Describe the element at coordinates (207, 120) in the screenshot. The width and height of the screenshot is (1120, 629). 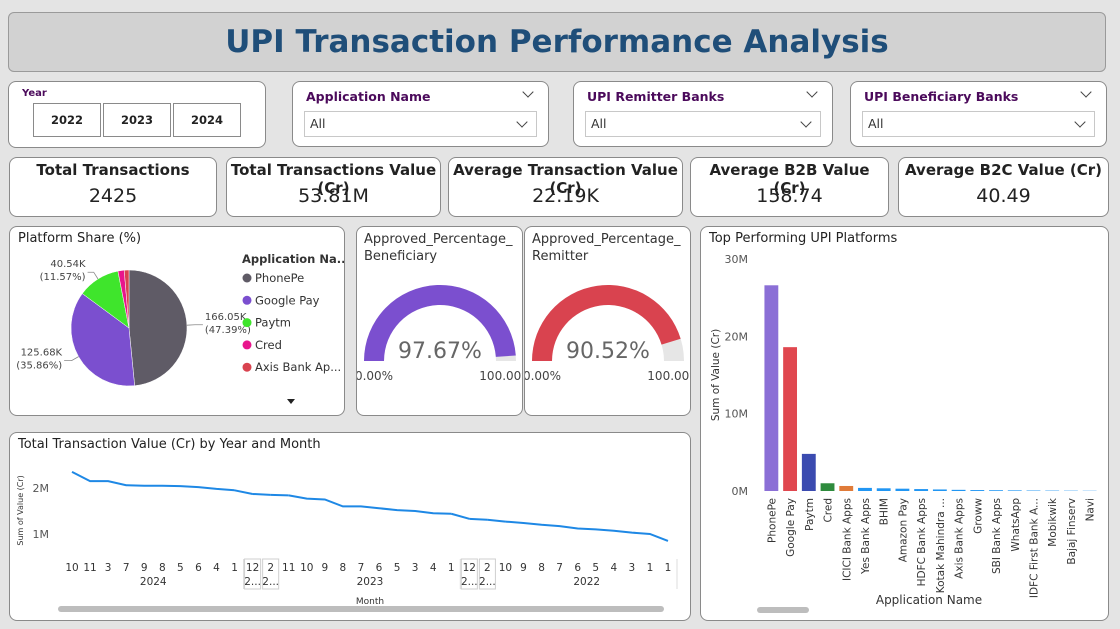
I see `year-button: 2024` at that location.